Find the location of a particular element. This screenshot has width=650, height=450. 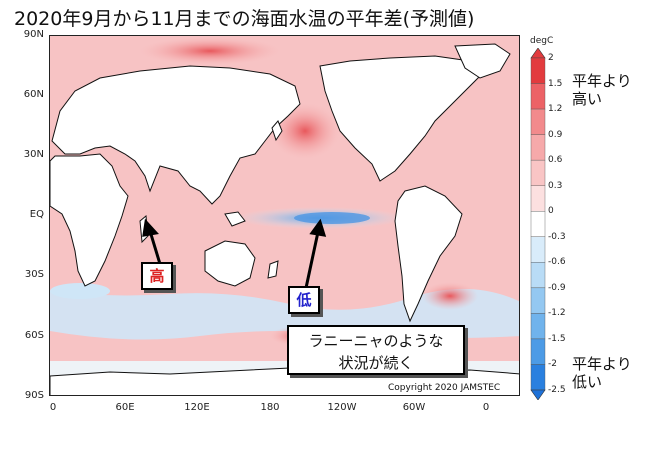

colorbar-unit: degC is located at coordinates (542, 41).